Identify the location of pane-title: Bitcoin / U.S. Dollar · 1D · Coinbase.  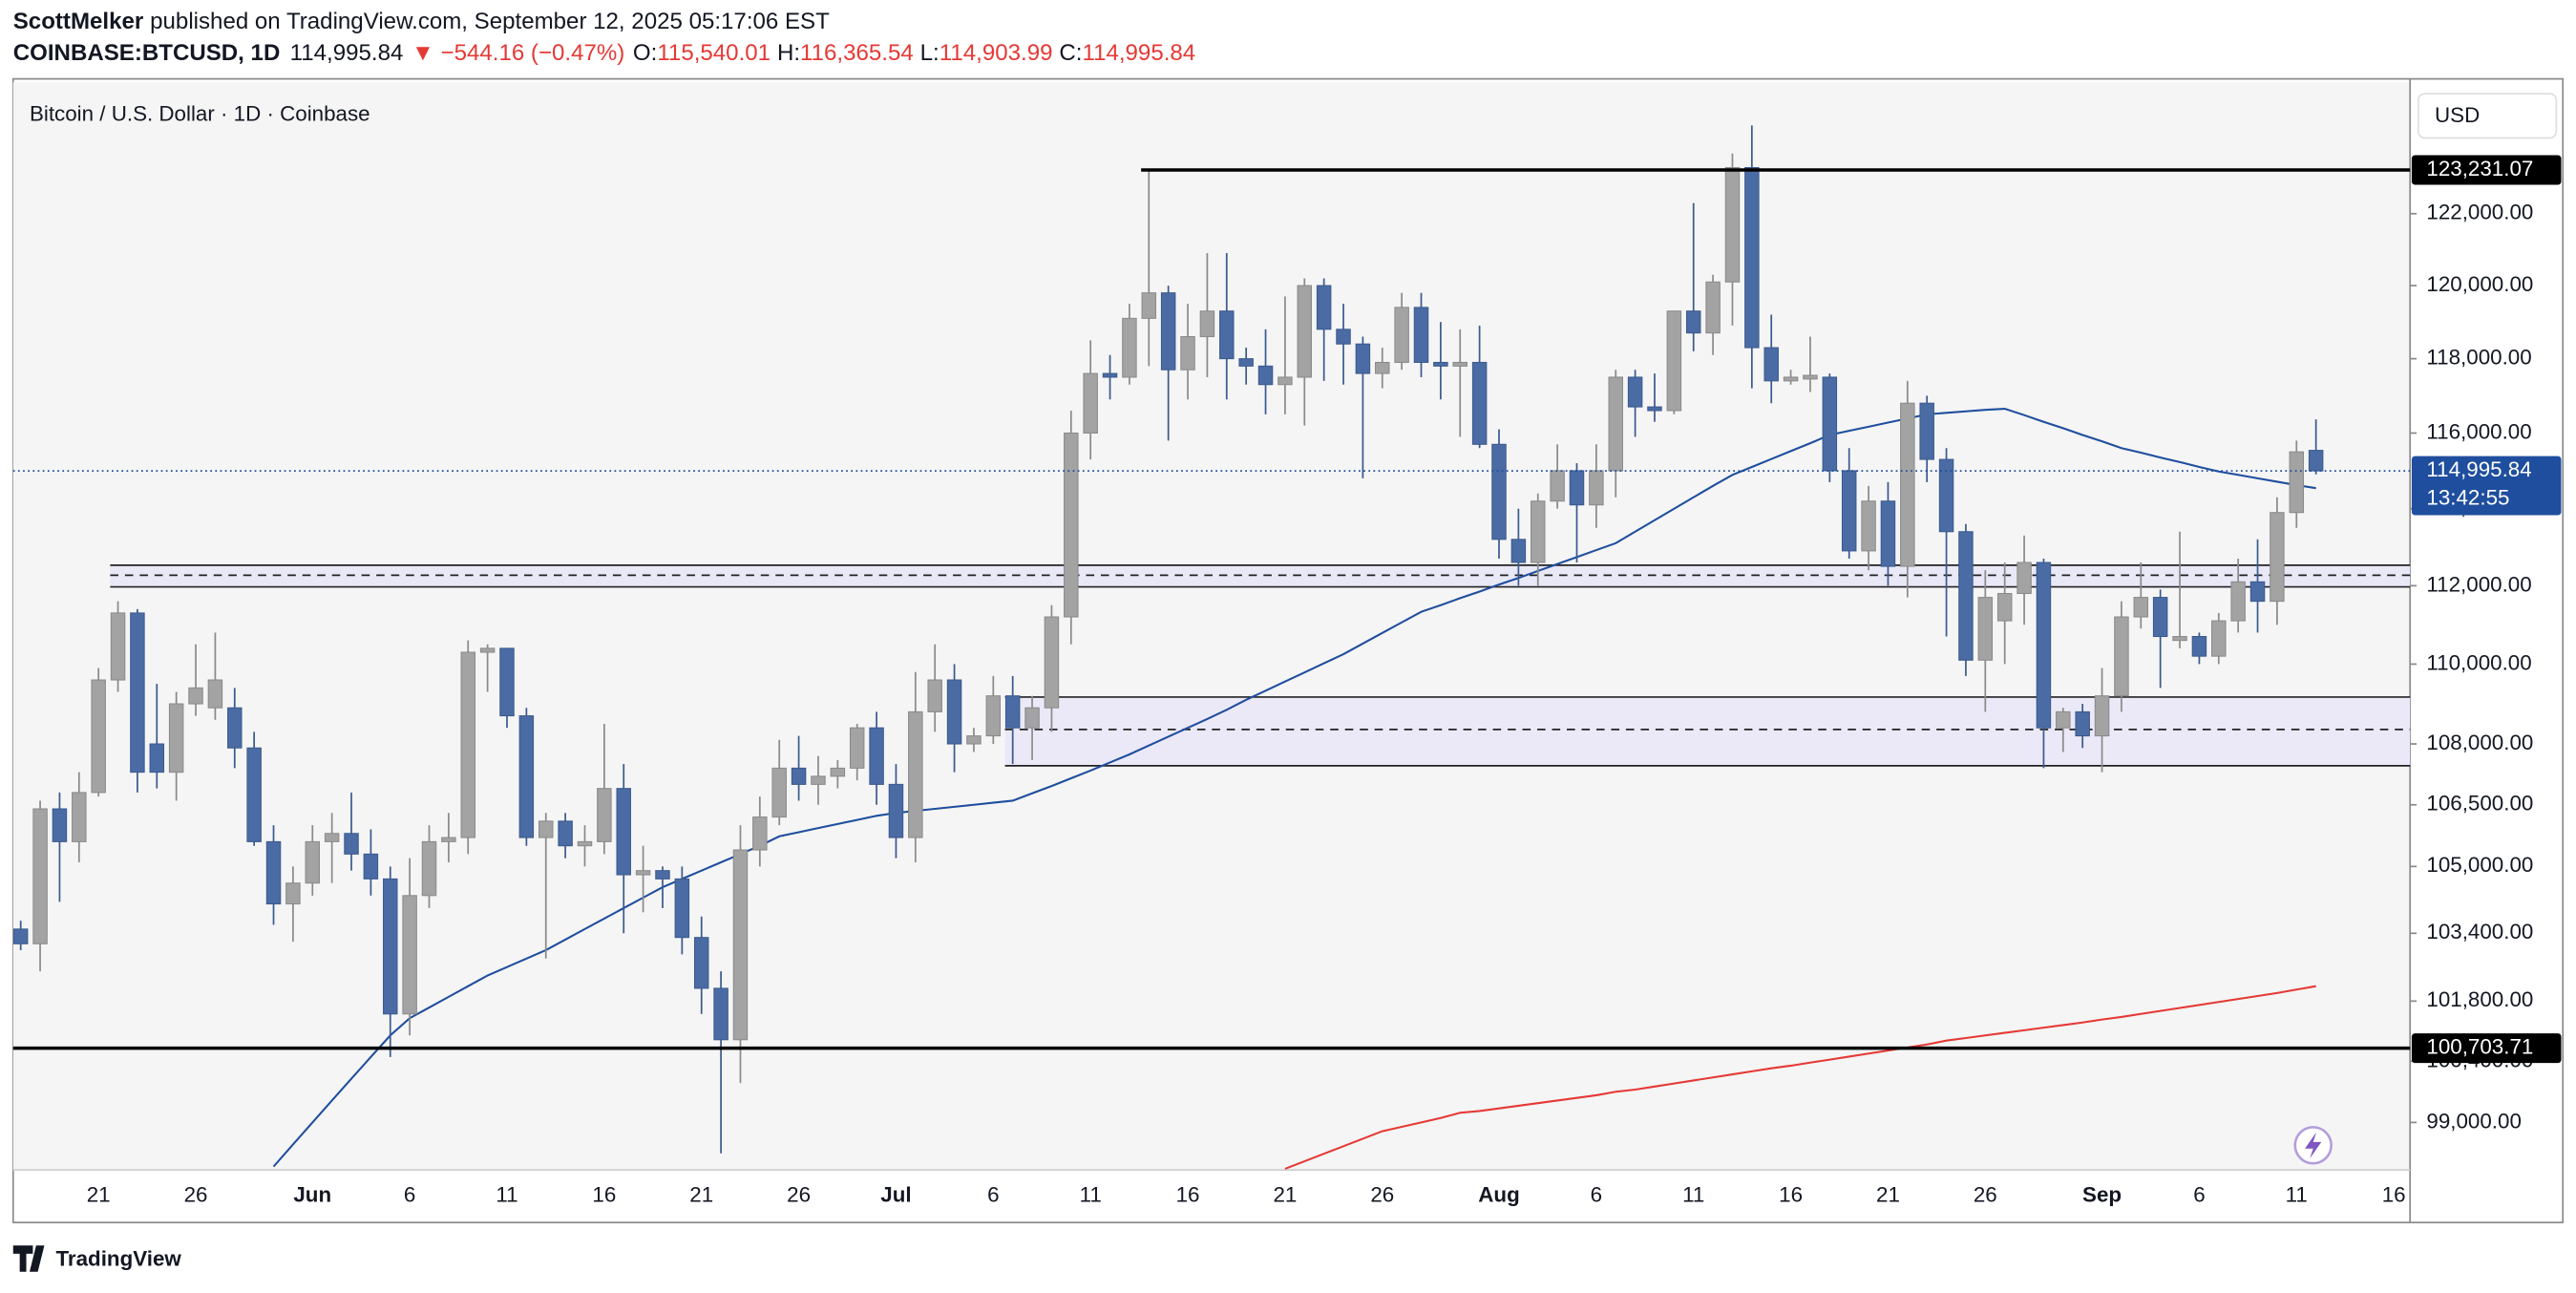
(200, 113).